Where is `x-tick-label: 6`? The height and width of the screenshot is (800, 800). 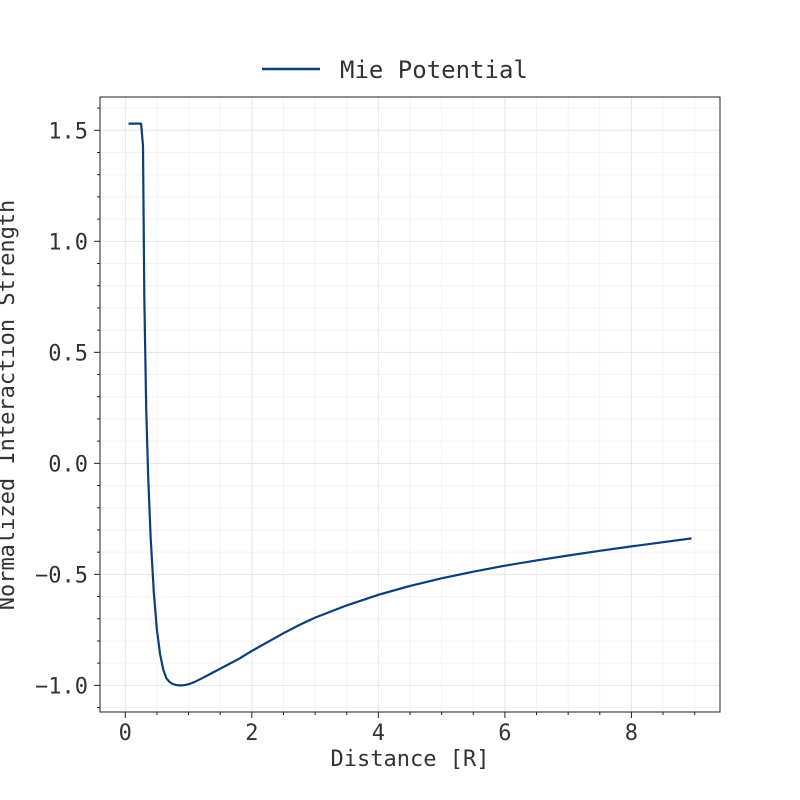 x-tick-label: 6 is located at coordinates (504, 733).